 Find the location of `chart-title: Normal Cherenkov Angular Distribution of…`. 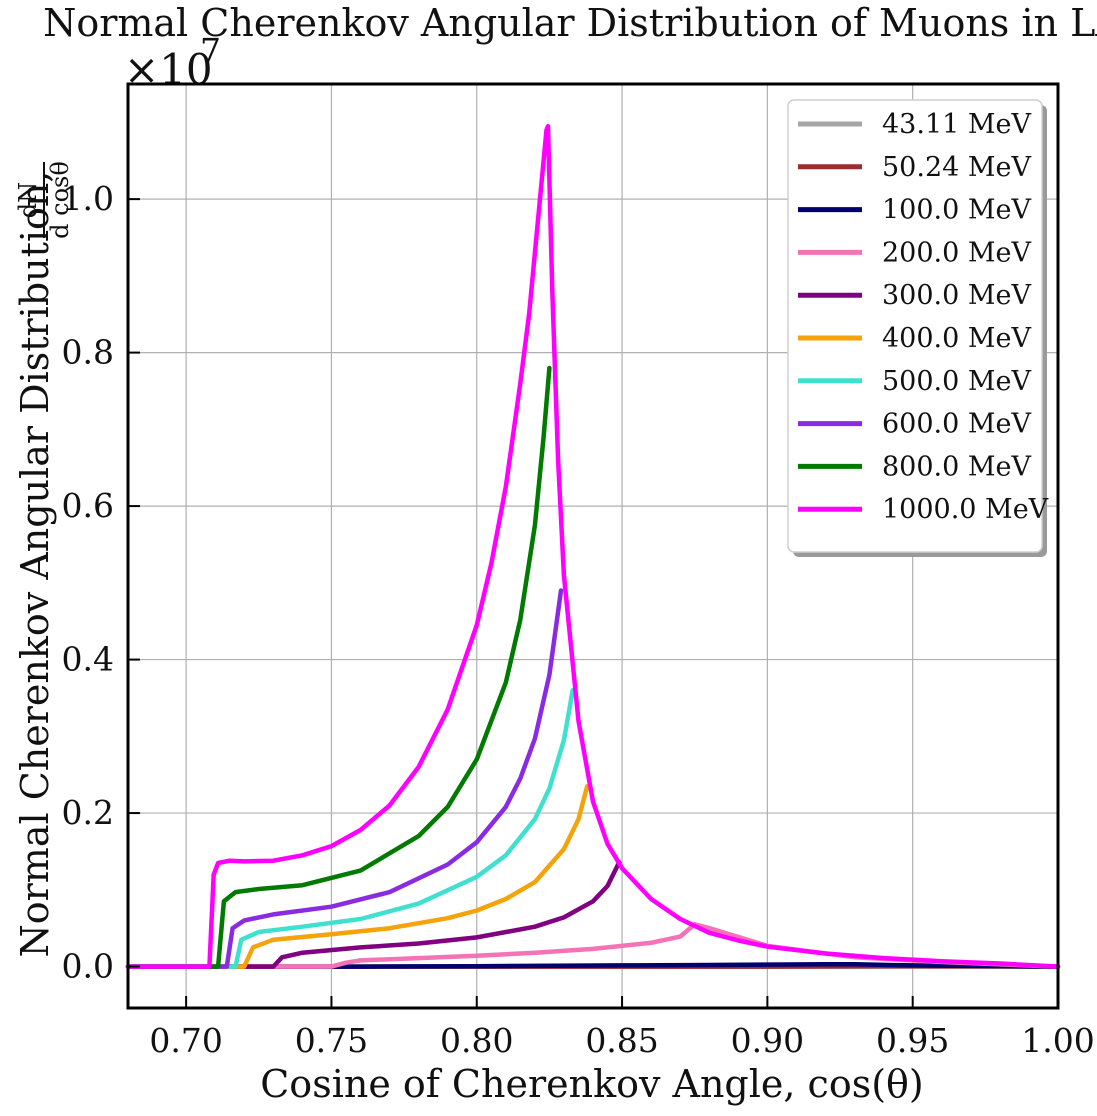

chart-title: Normal Cherenkov Angular Distribution of… is located at coordinates (570, 23).